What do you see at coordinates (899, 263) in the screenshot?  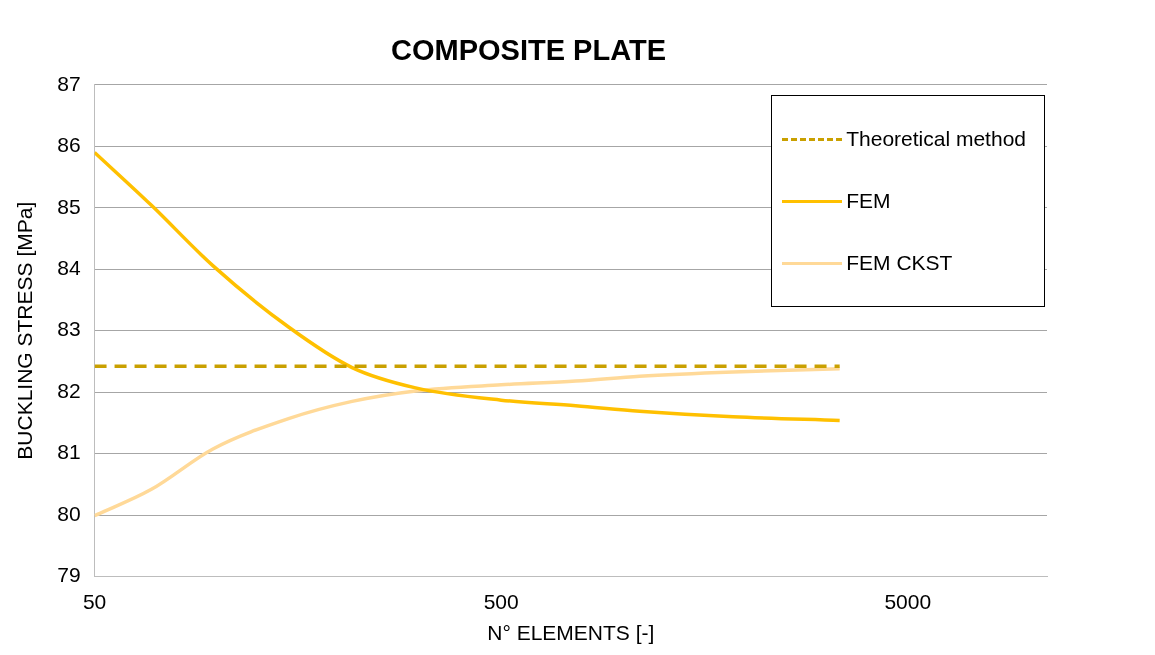 I see `legend-label: FEM CKST` at bounding box center [899, 263].